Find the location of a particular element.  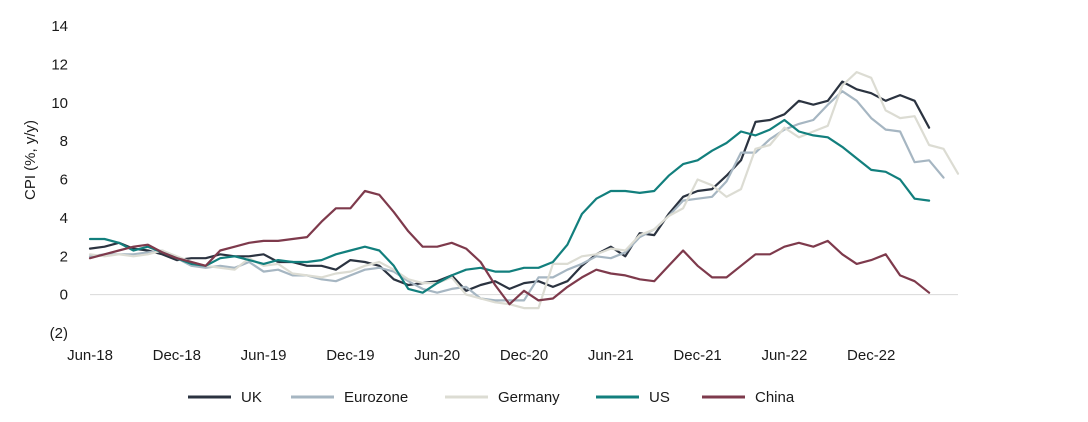

y-axis-tick-labels: 14 12 10 8 6 4 2 0 (2) is located at coordinates (59, 180).